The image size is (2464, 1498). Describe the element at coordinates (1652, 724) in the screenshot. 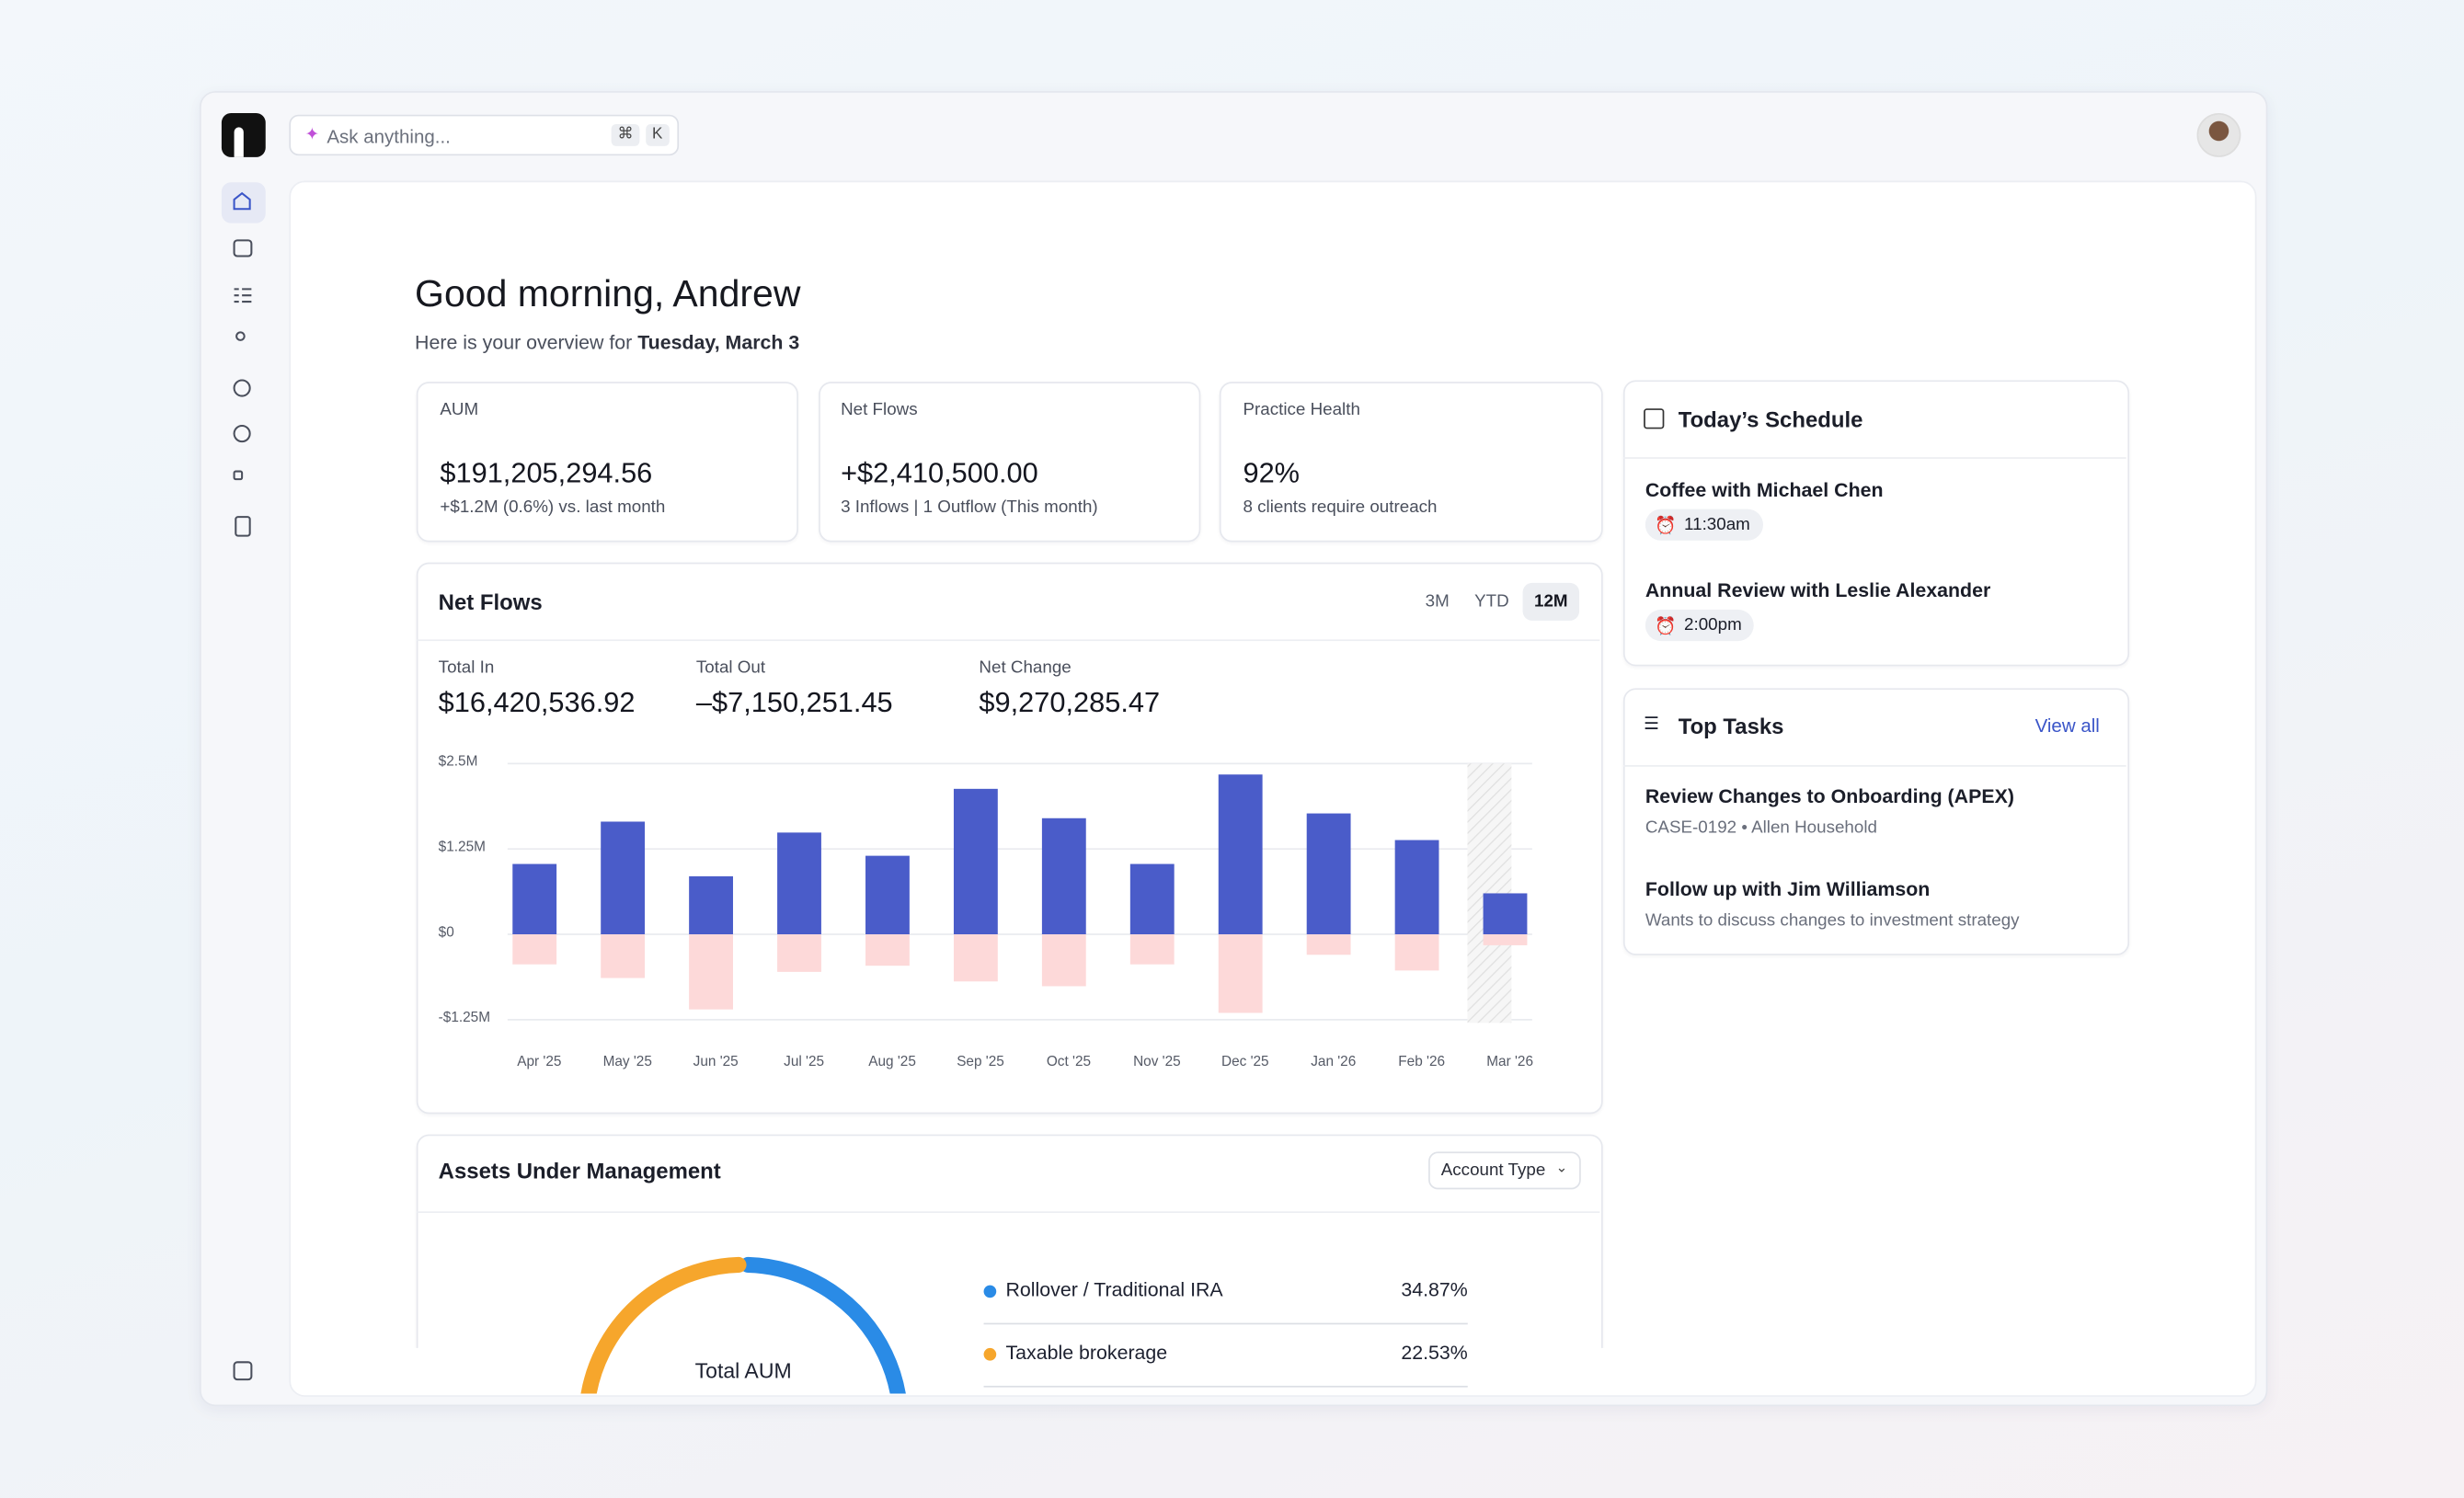

I see `tasks-icon: ☰` at that location.